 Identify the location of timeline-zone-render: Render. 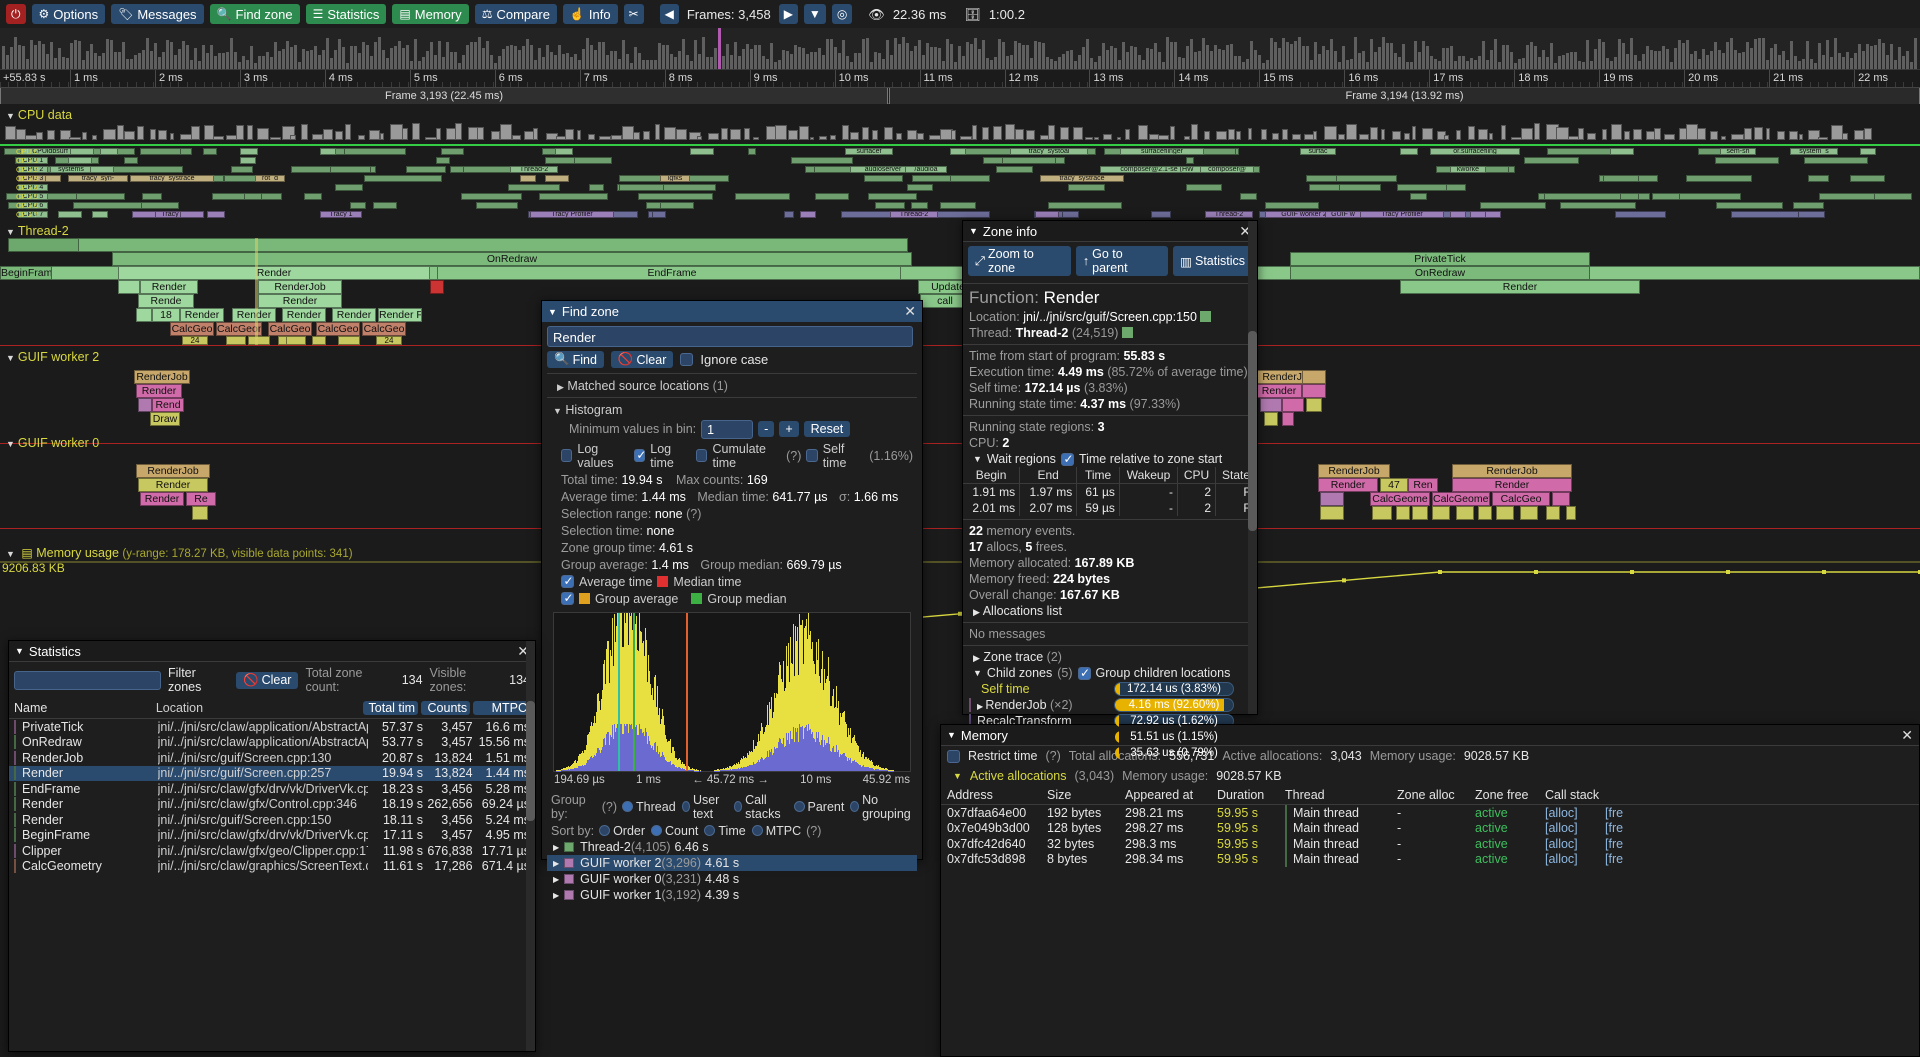
(274, 273).